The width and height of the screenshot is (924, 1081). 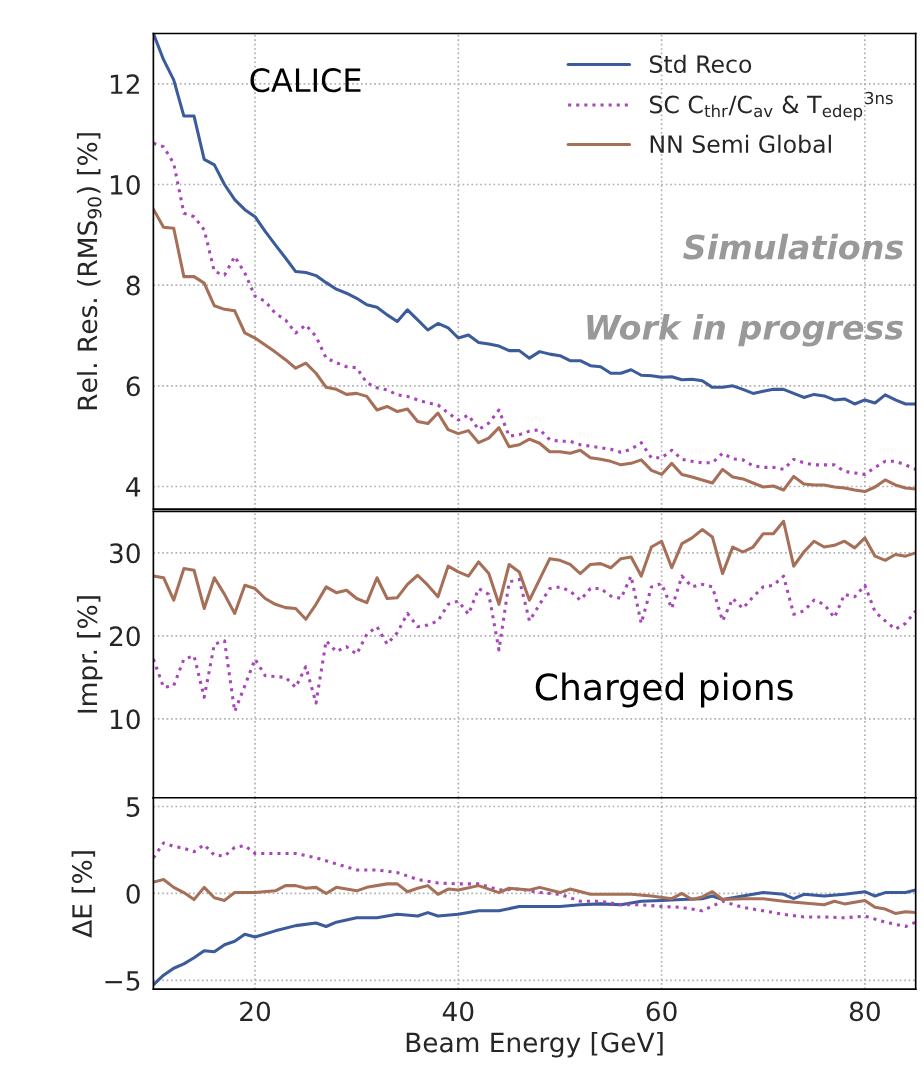 What do you see at coordinates (133, 893) in the screenshot?
I see `y-tick-label: 0` at bounding box center [133, 893].